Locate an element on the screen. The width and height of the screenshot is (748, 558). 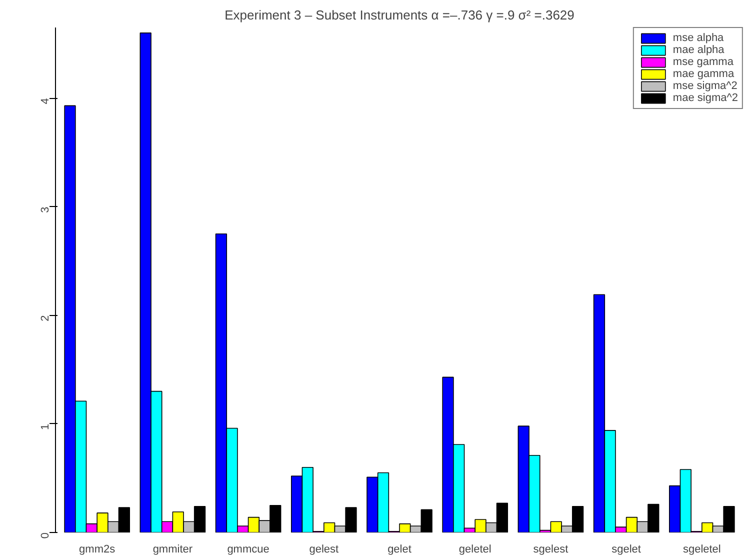
x-tick-label: sgelest is located at coordinates (550, 550).